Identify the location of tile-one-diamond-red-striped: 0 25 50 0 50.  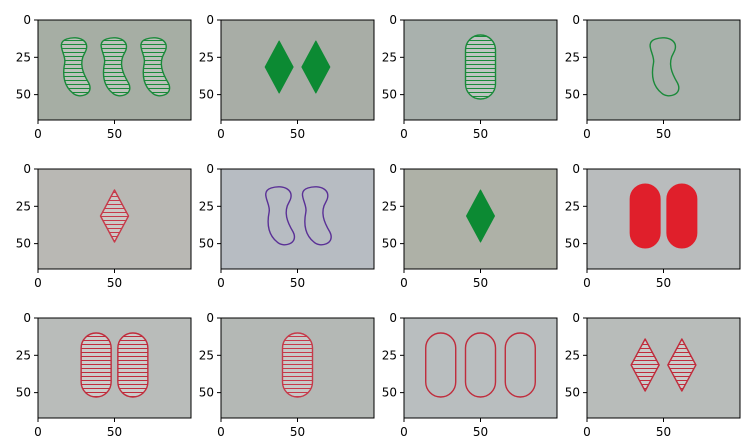
(104, 226).